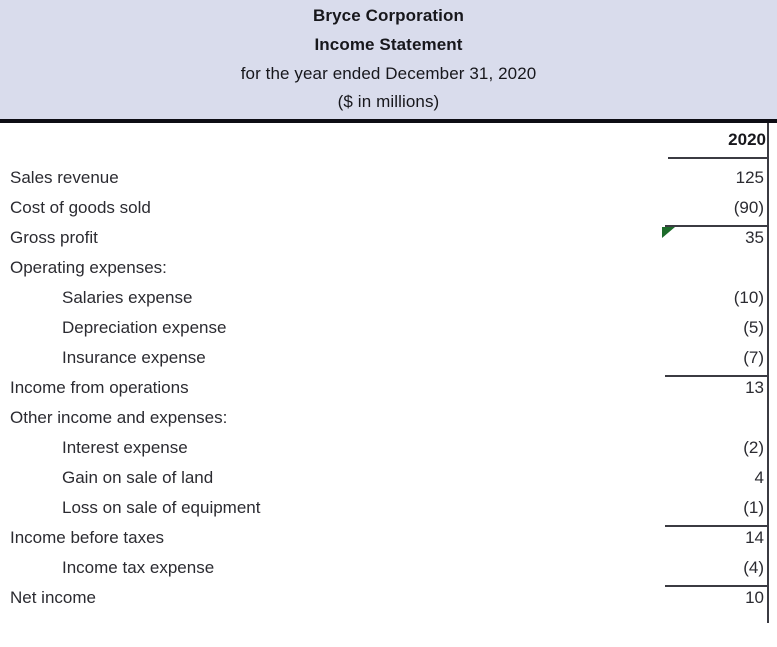  What do you see at coordinates (138, 477) in the screenshot?
I see `row-label: Gain on sale of land` at bounding box center [138, 477].